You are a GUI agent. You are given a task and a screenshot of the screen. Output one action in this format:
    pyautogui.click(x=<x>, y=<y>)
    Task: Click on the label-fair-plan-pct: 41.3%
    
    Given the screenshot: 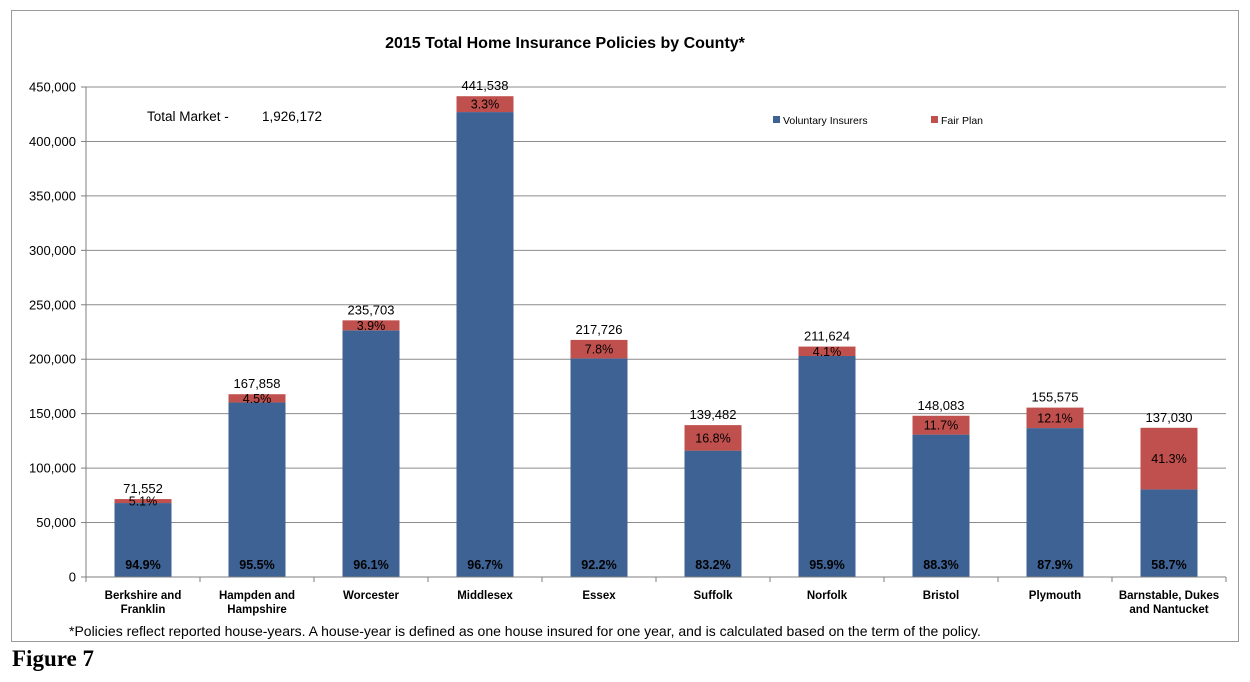 What is the action you would take?
    pyautogui.click(x=1168, y=459)
    